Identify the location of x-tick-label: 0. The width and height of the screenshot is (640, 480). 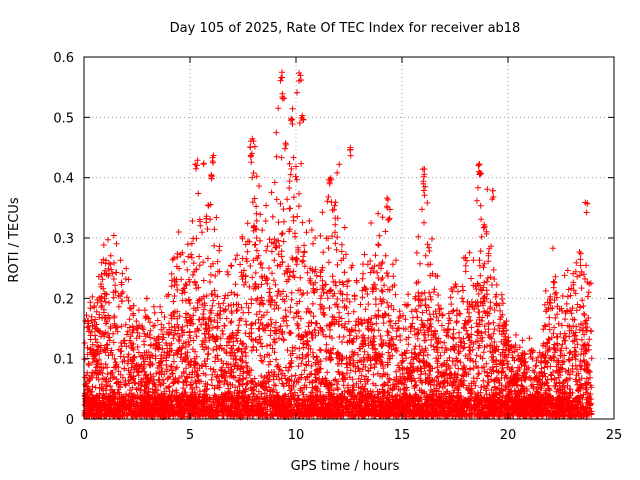
(84, 435).